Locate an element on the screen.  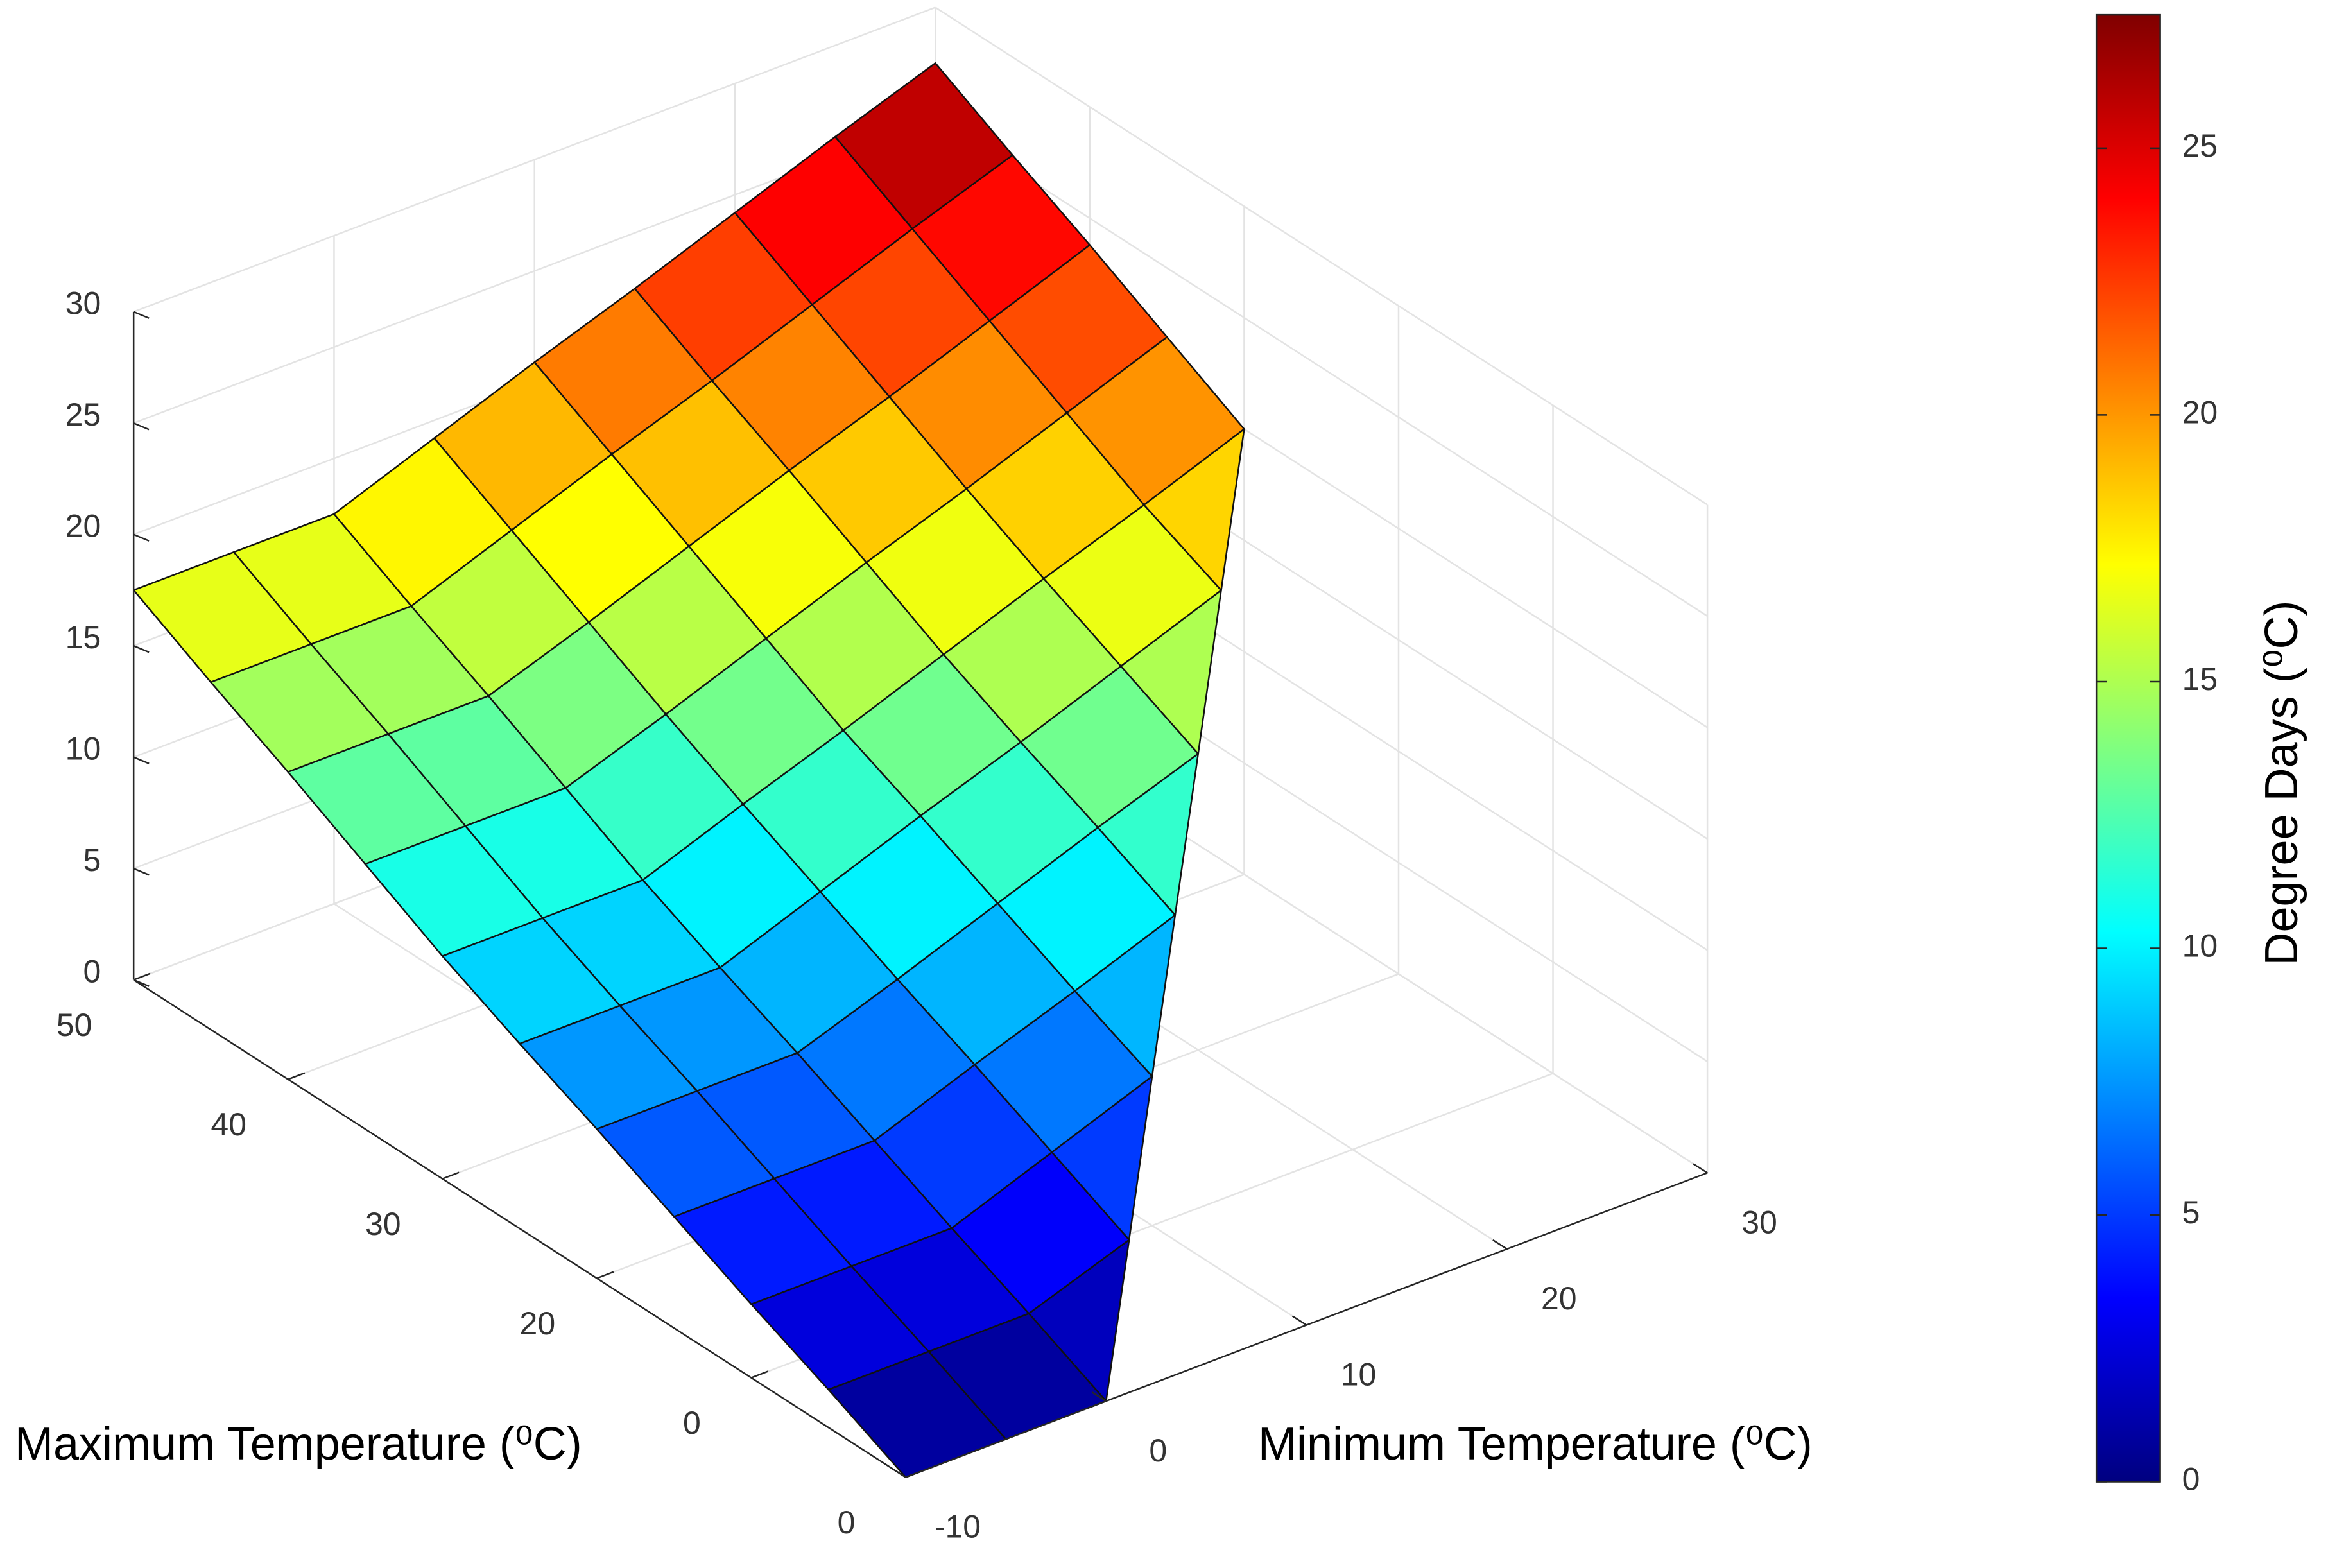
z-tick-label: 30 is located at coordinates (83, 304).